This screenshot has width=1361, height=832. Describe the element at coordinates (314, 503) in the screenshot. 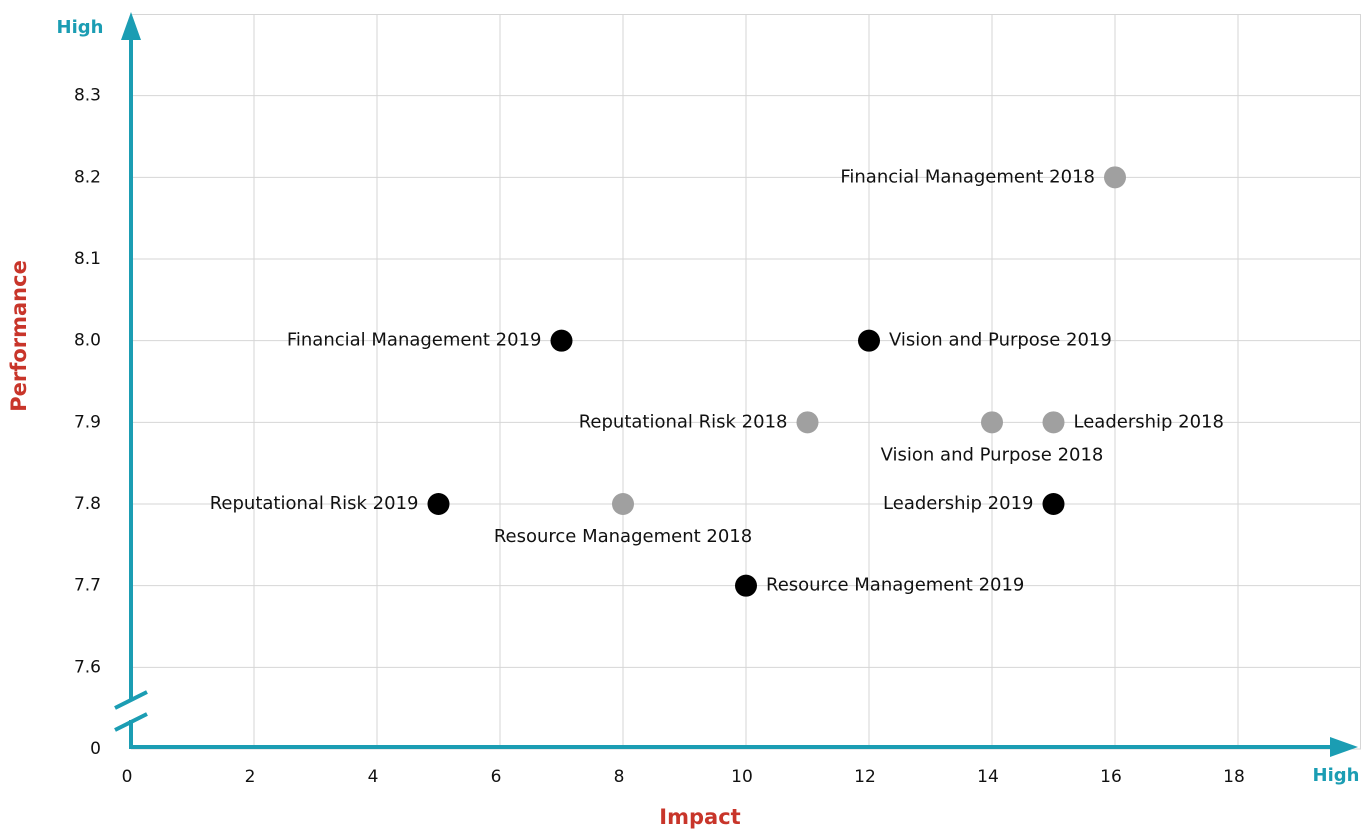

I see `point-label: Reputational Risk 2019` at that location.